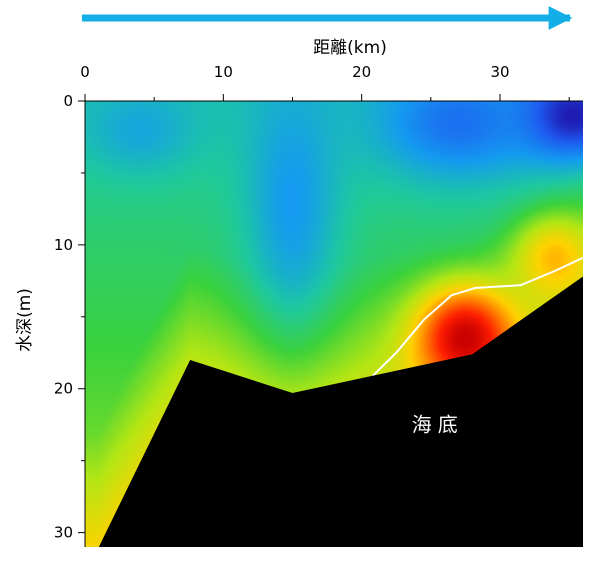  I want to click on y-tick-label: 30, so click(63, 533).